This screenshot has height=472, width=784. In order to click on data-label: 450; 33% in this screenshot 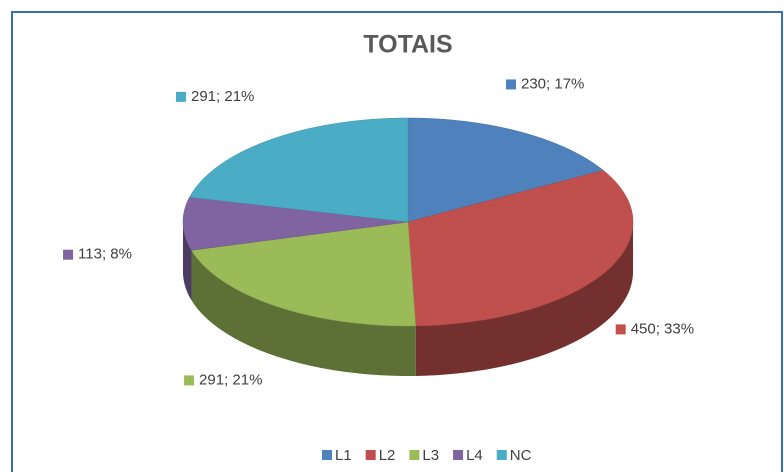, I will do `click(662, 328)`.